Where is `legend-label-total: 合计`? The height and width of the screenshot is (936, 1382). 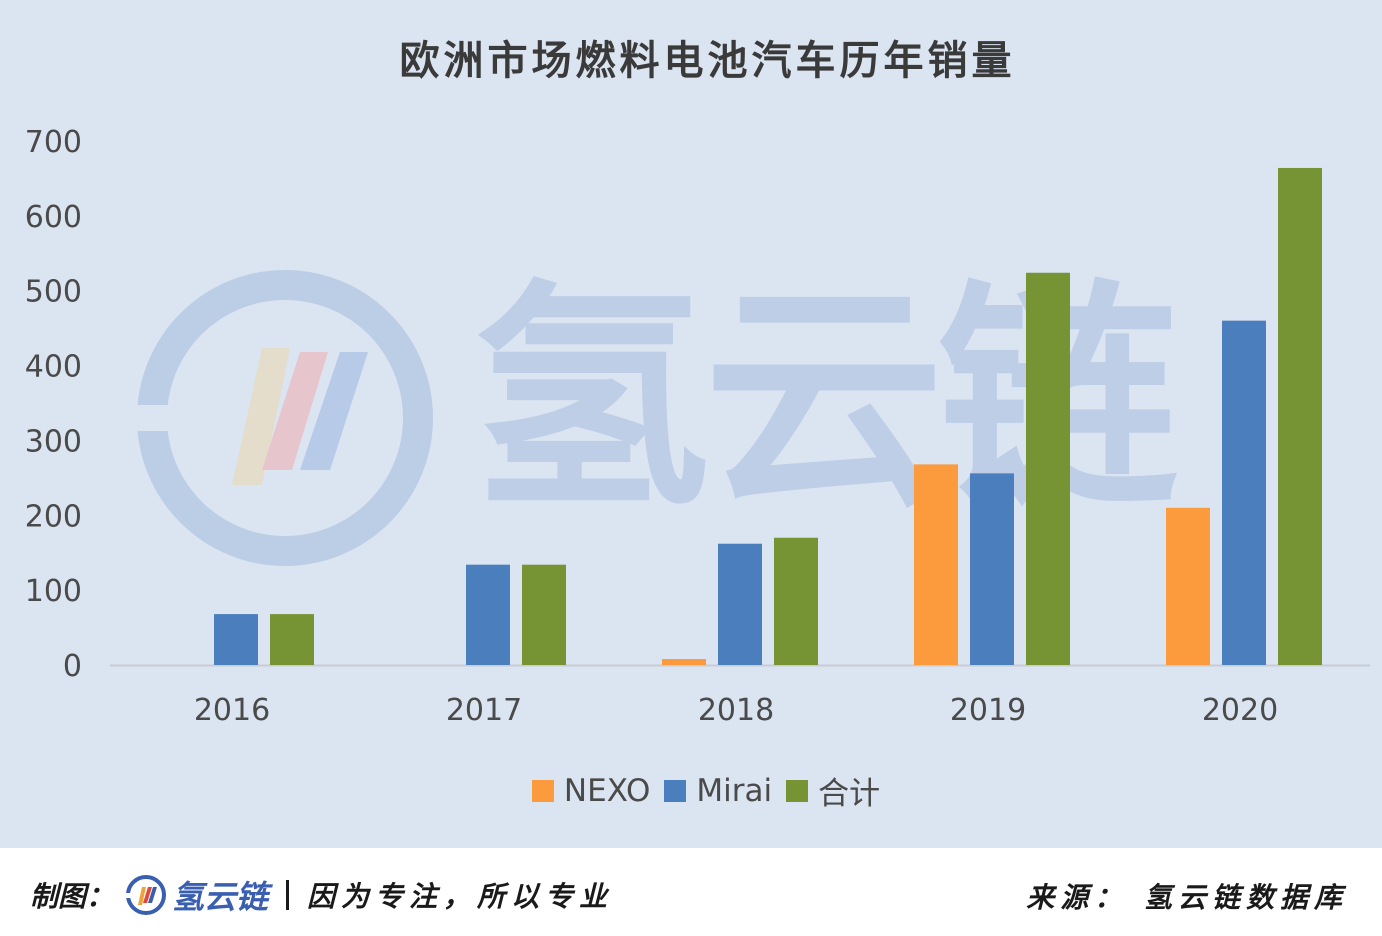 legend-label-total: 合计 is located at coordinates (849, 794).